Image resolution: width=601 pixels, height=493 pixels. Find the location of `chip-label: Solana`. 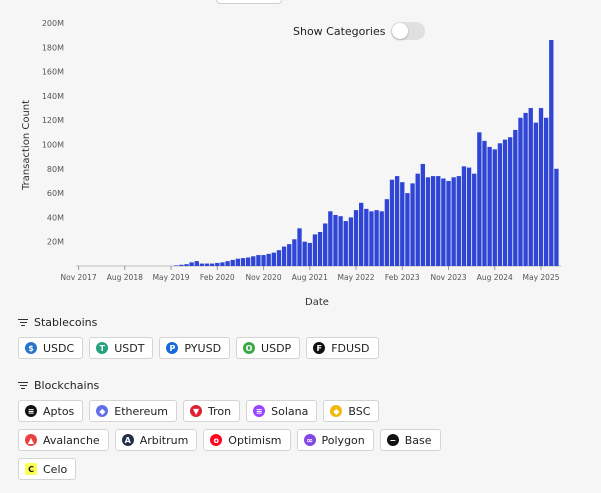

chip-label: Solana is located at coordinates (290, 411).